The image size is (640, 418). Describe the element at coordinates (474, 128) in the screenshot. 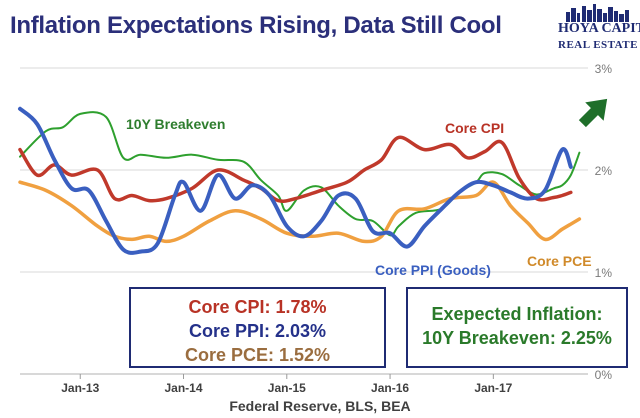

I see `series-label-core-cpi: Core CPI` at that location.